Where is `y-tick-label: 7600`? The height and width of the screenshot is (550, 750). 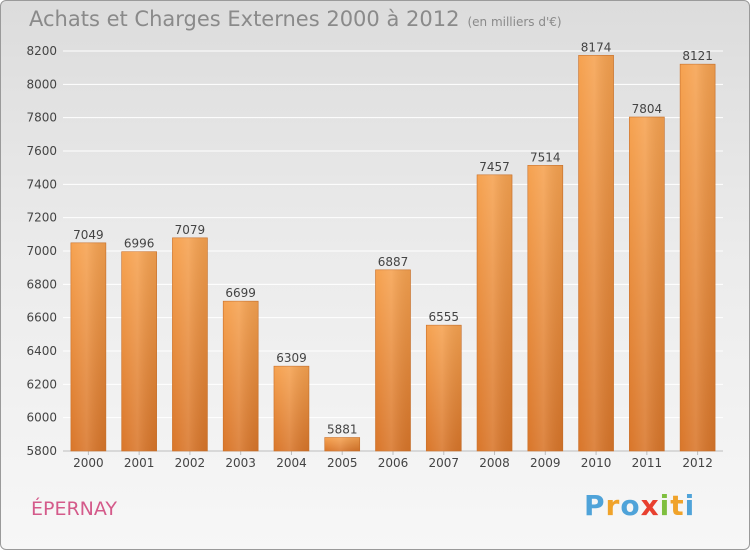
y-tick-label: 7600 is located at coordinates (41, 151).